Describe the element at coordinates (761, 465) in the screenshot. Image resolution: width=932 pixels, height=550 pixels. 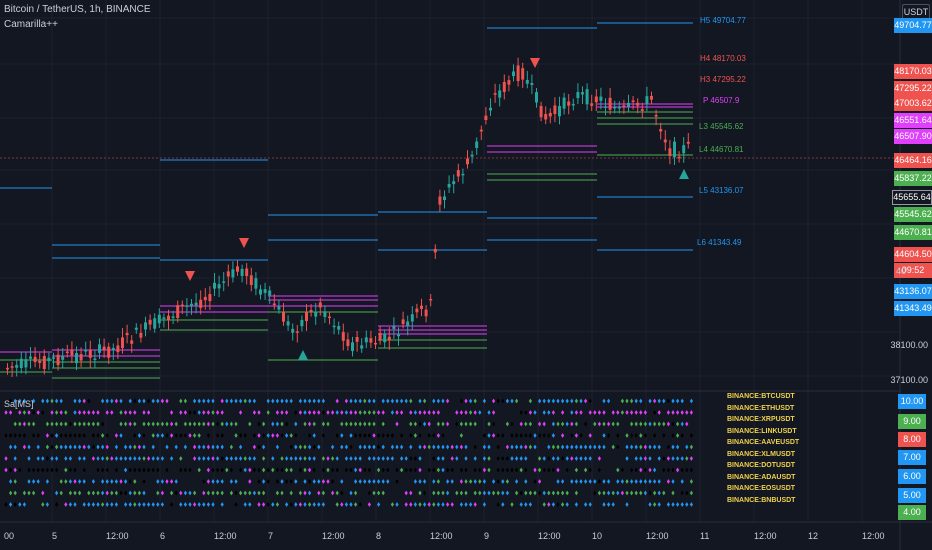
I see `screener-symbol: BINANCE:DOTUSDT` at that location.